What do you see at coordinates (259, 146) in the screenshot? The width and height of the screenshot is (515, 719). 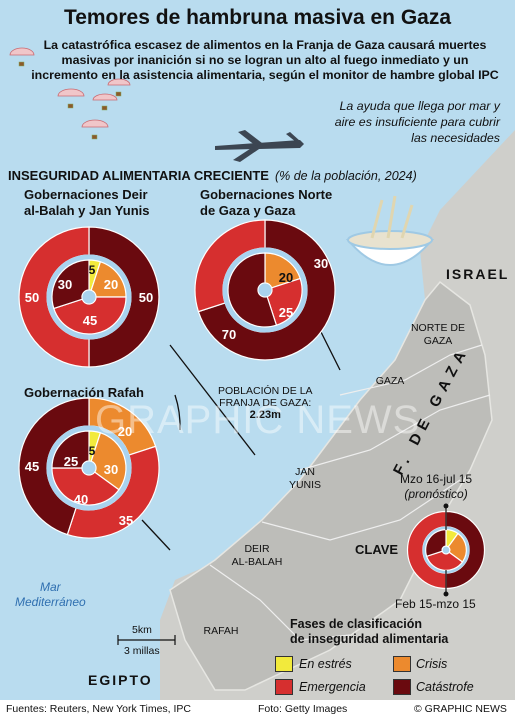 I see `airplane-icon` at bounding box center [259, 146].